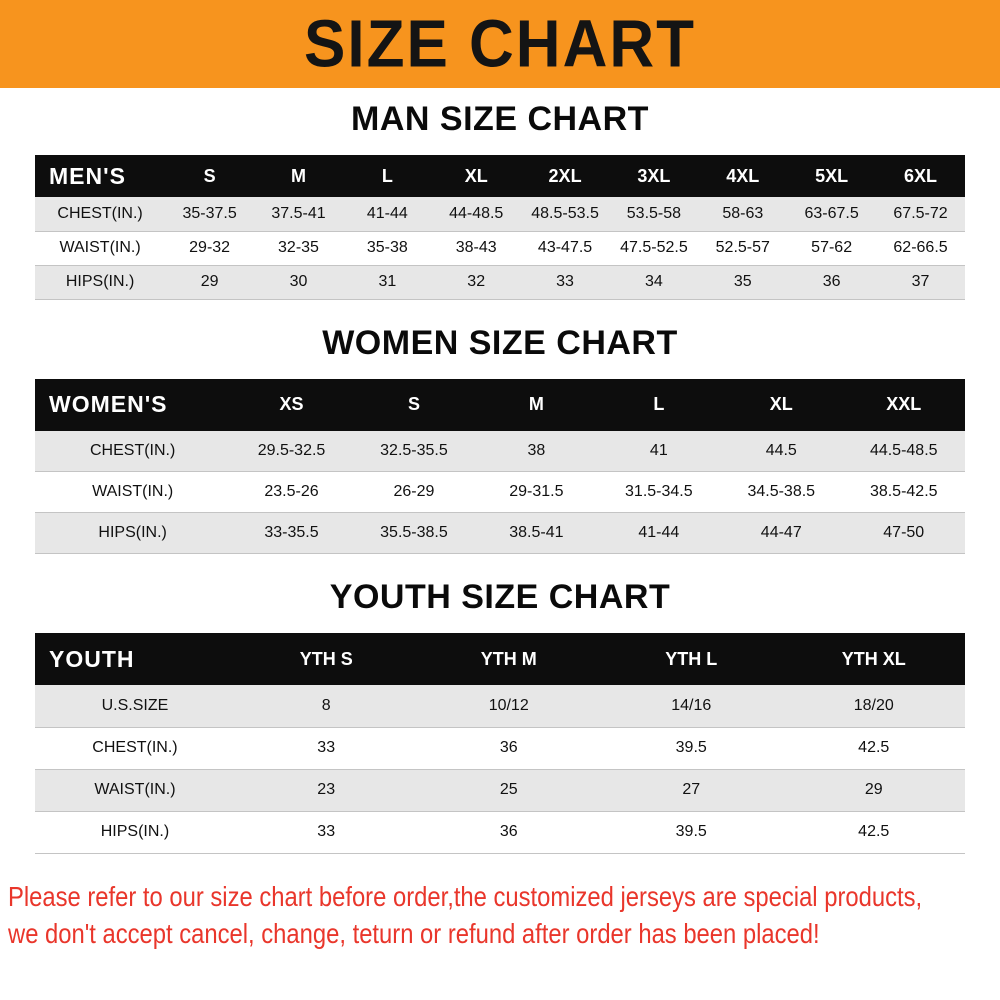 The height and width of the screenshot is (1000, 1000). Describe the element at coordinates (654, 213) in the screenshot. I see `table-cell: 53.5-58` at that location.